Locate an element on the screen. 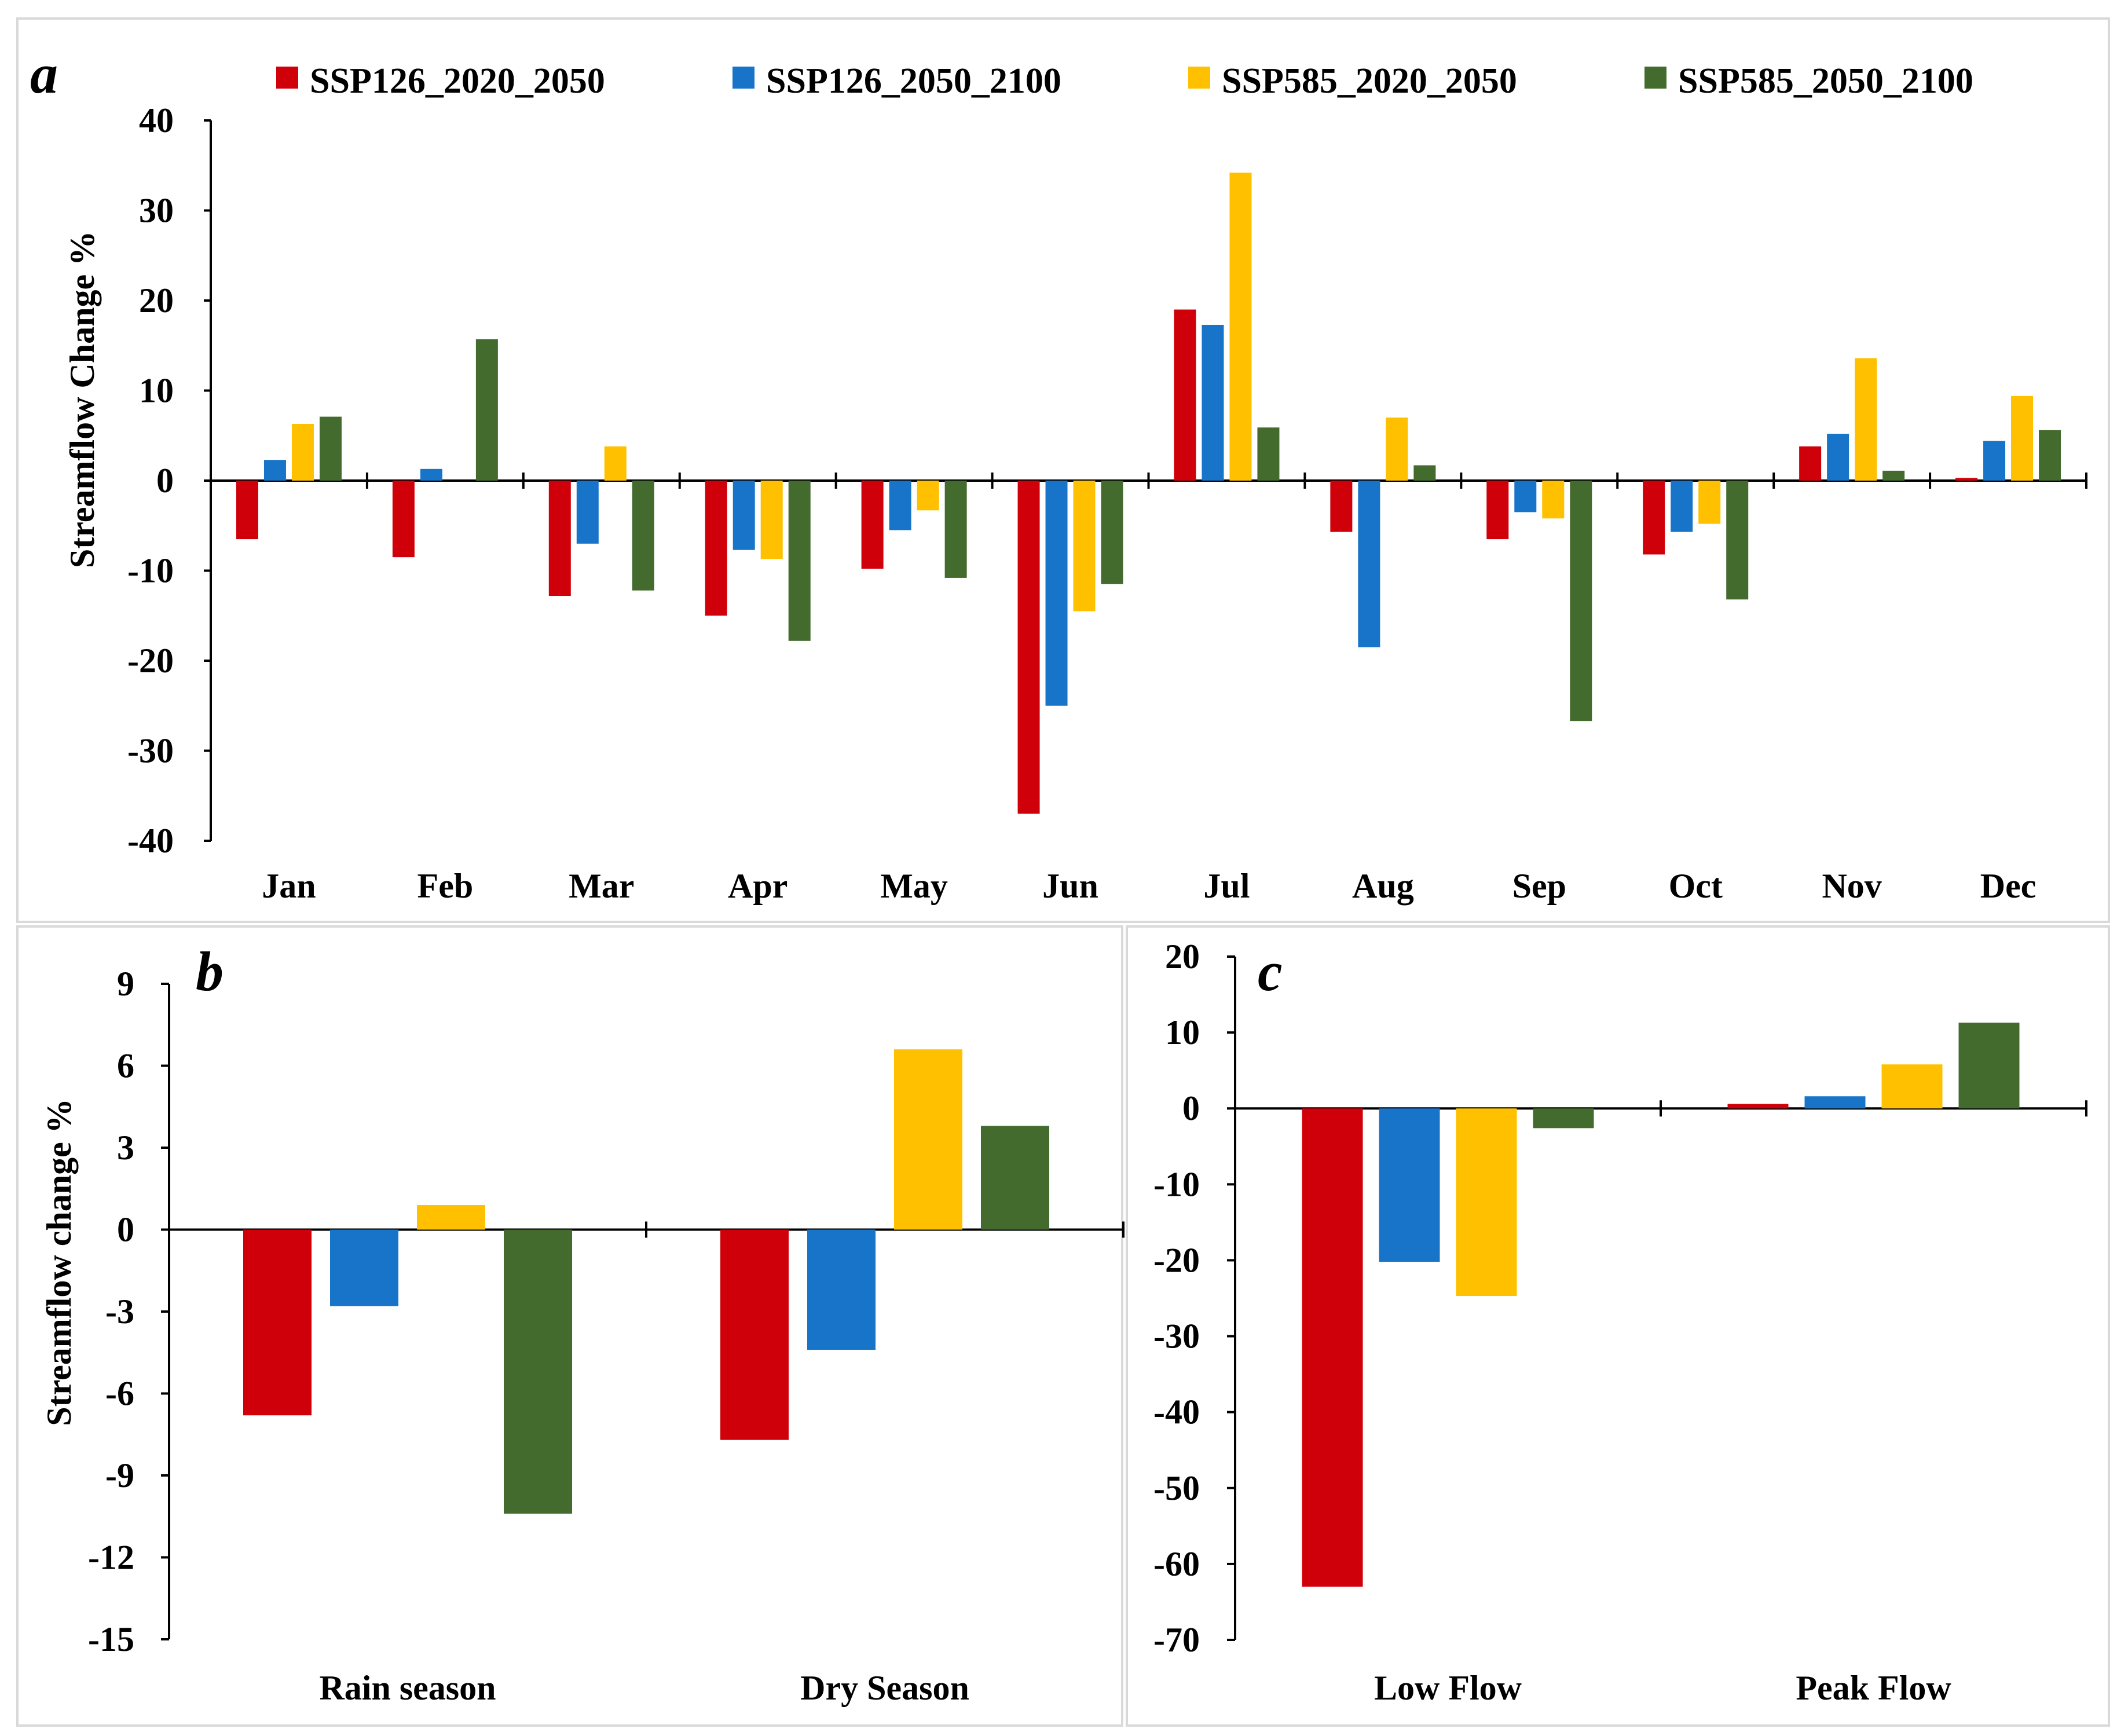 This screenshot has height=1736, width=2128. y-tick-label: -20 is located at coordinates (150, 661).